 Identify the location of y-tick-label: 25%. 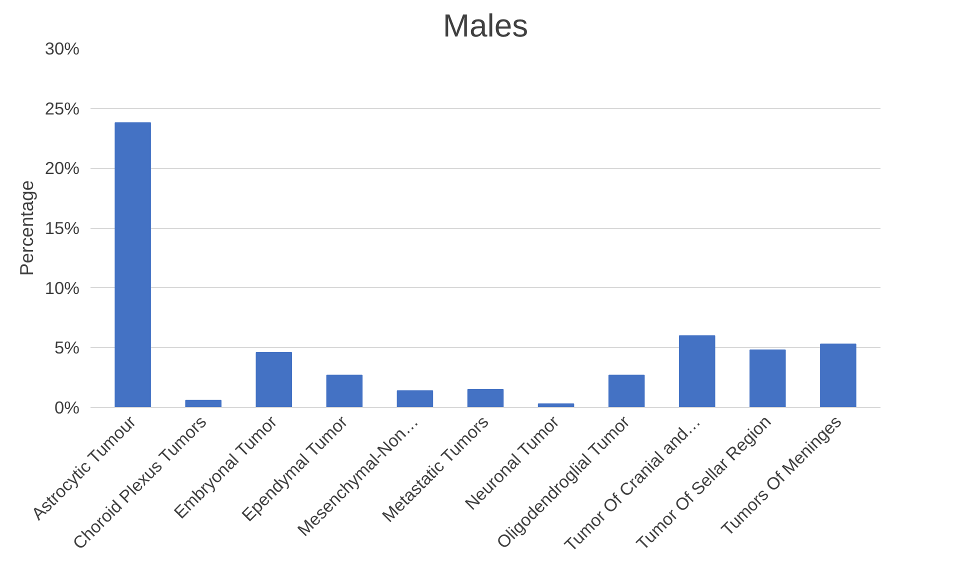
(62, 108).